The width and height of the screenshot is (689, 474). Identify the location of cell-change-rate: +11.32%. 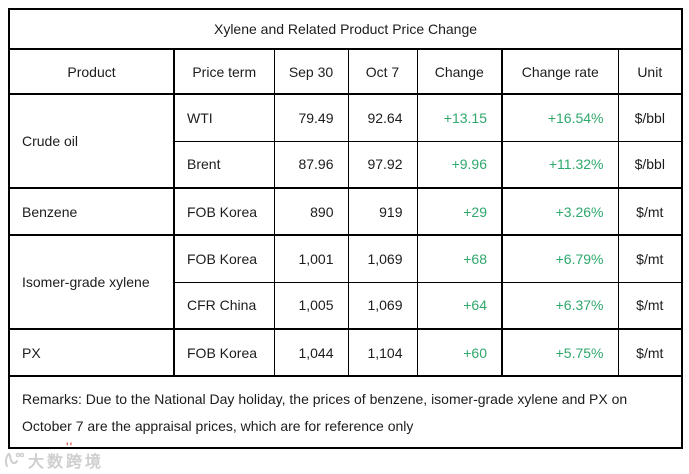
(560, 164).